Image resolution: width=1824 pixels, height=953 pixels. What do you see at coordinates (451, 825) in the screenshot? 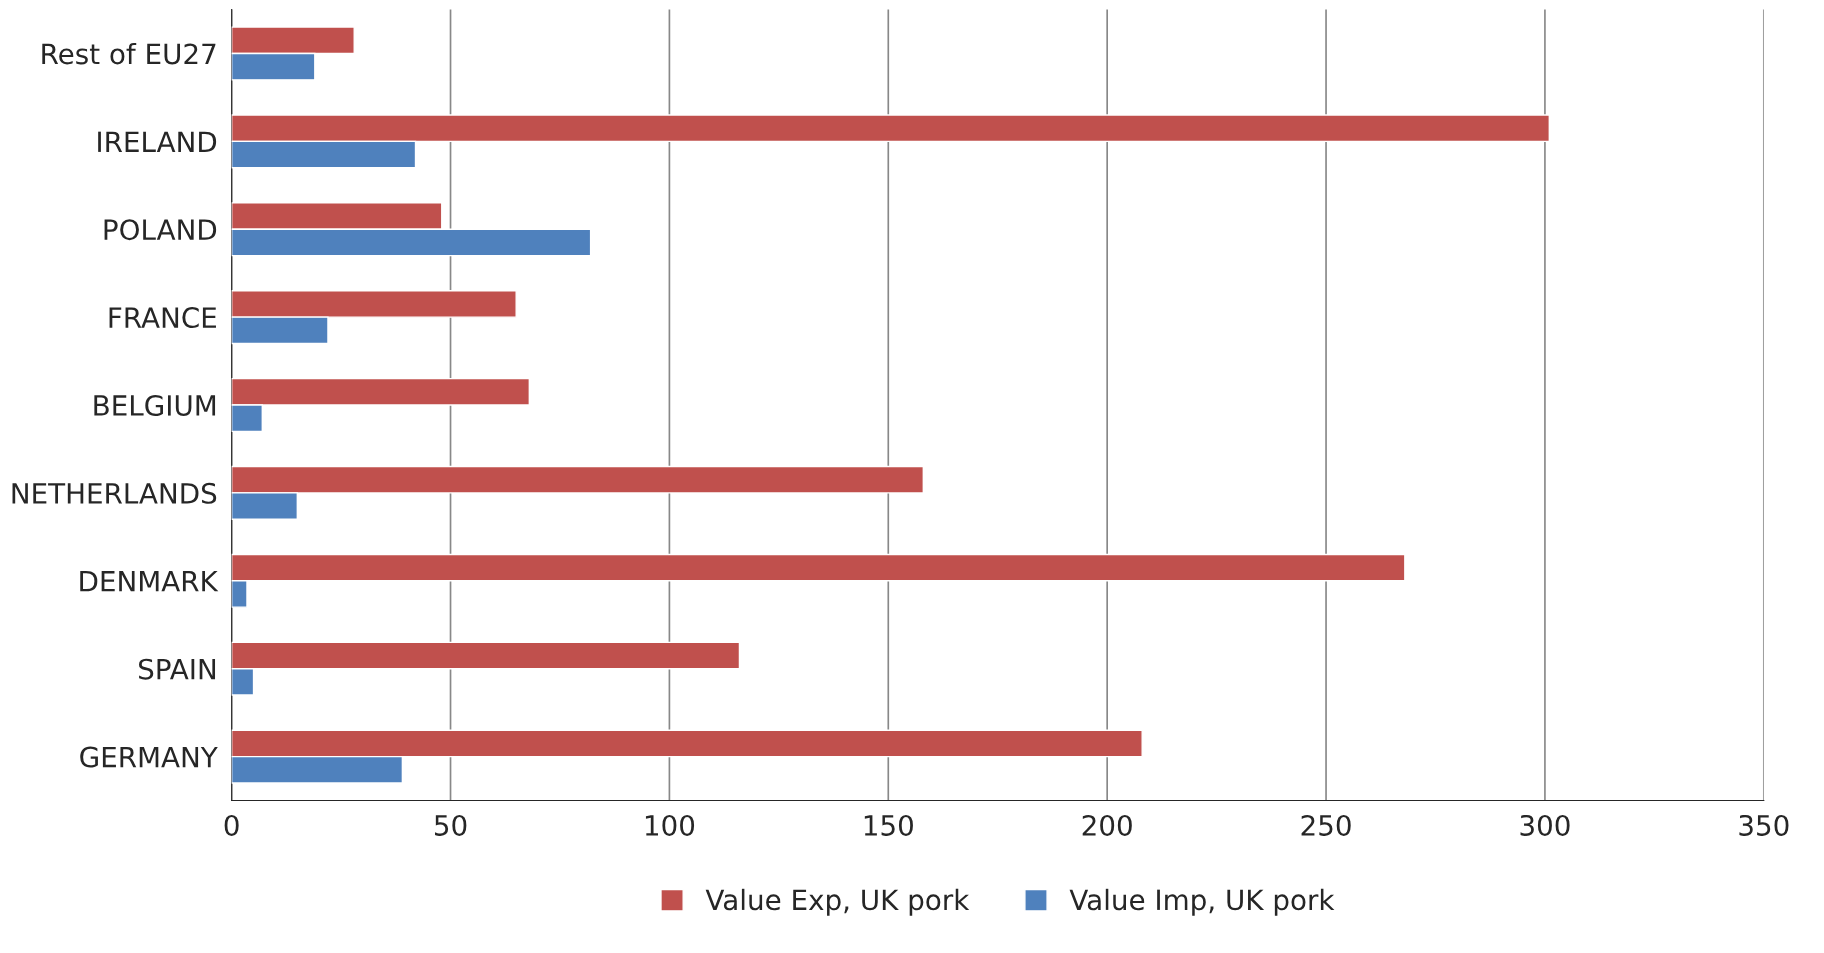
I see `x-tick-label: 50` at bounding box center [451, 825].